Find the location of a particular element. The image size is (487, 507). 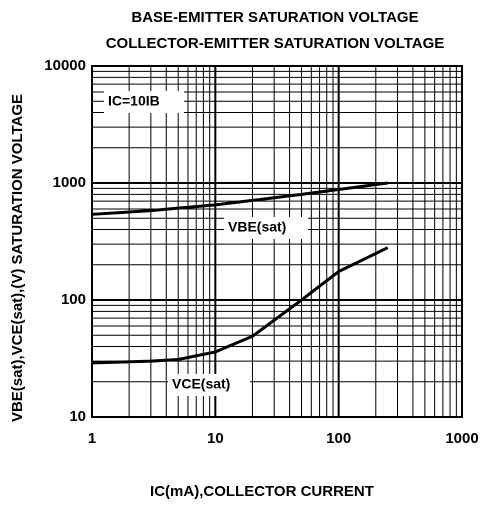

chart-title: BASE-EMITTER SATURATION VOLTAGE is located at coordinates (274, 17).